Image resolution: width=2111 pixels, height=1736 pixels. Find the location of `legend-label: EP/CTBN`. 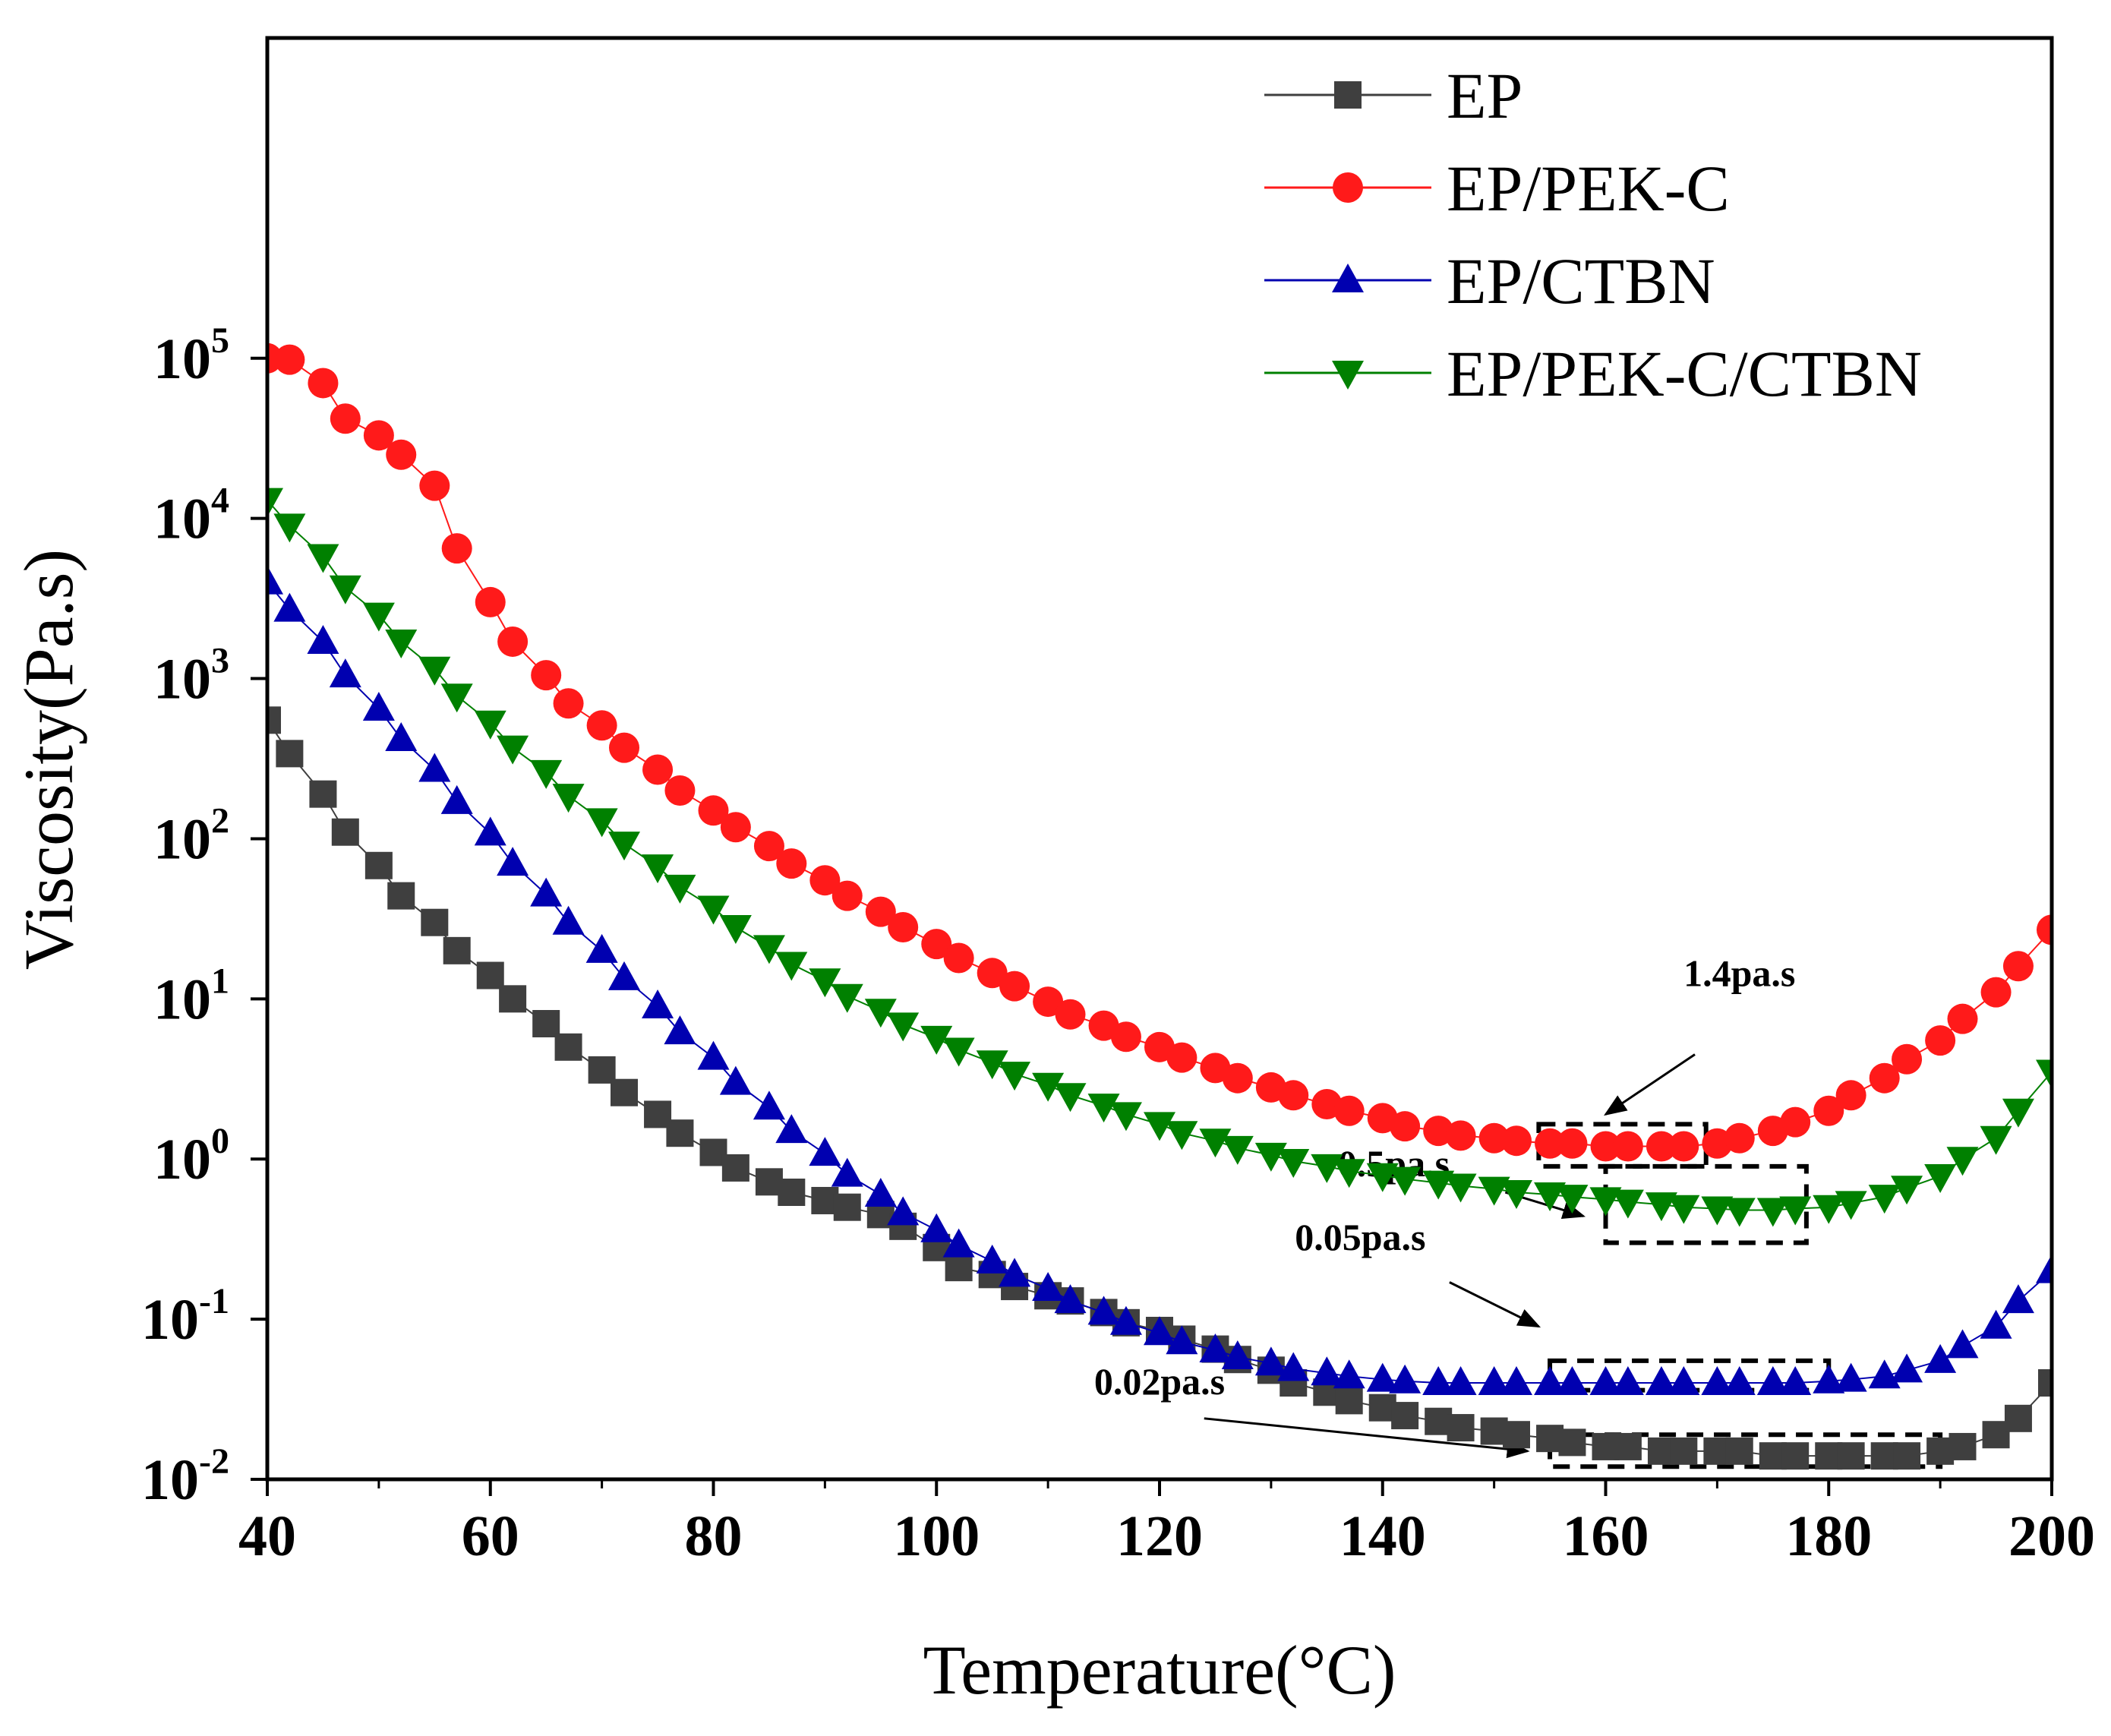

legend-label: EP/CTBN is located at coordinates (1581, 281).